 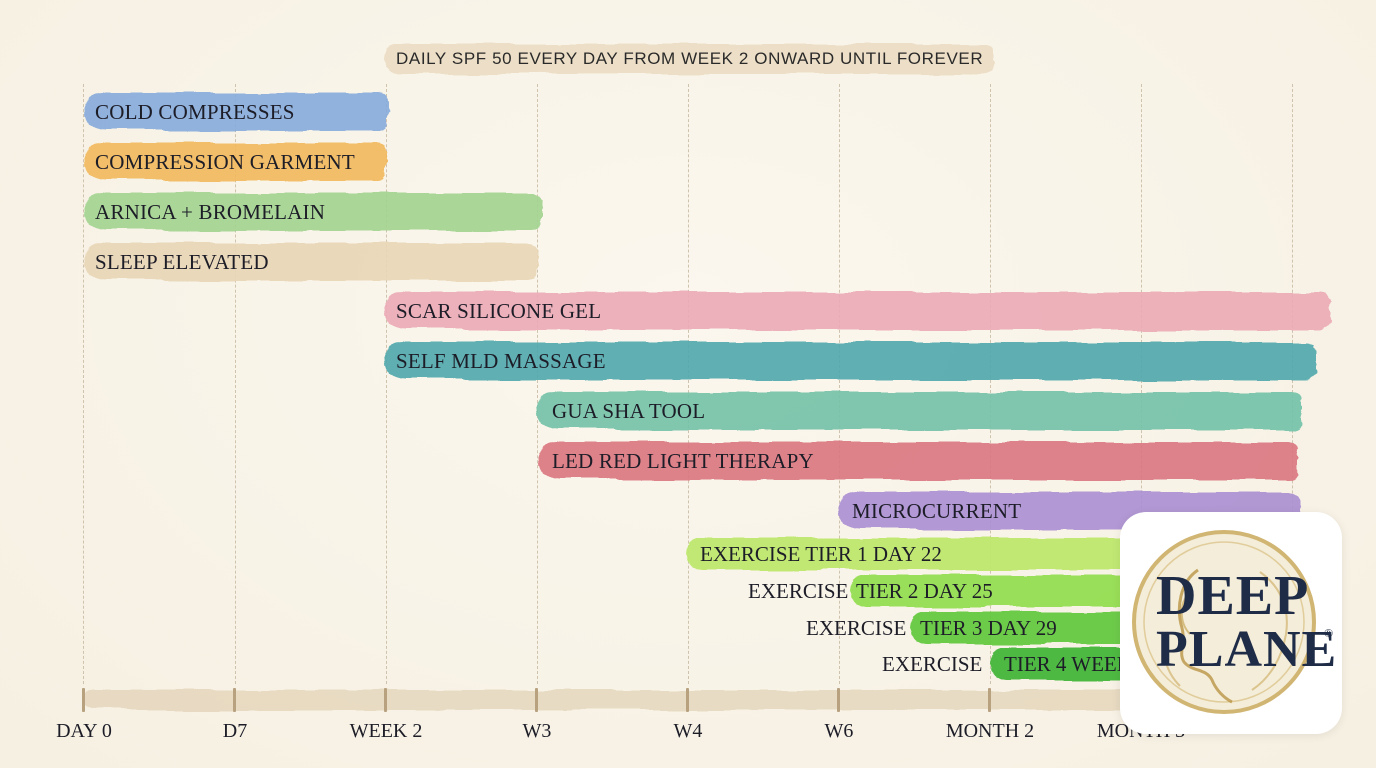 I want to click on logo-registered-mark: ®, so click(x=1329, y=633).